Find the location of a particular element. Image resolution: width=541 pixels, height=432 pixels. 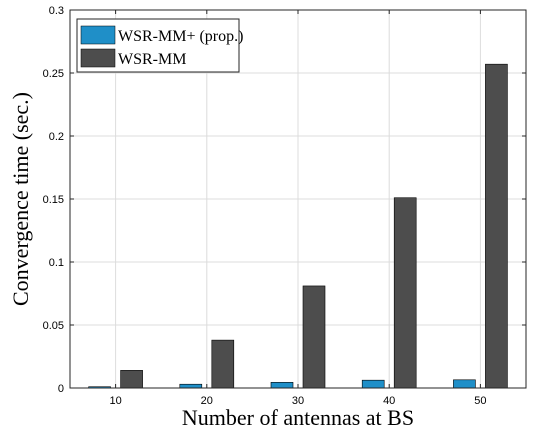

x-tick-label: 40 is located at coordinates (389, 401).